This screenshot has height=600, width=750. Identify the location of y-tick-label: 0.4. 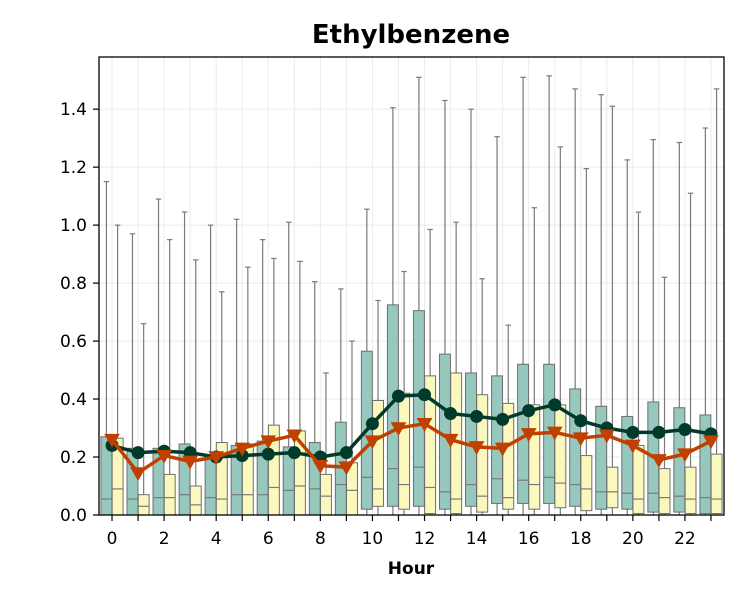
(73, 400).